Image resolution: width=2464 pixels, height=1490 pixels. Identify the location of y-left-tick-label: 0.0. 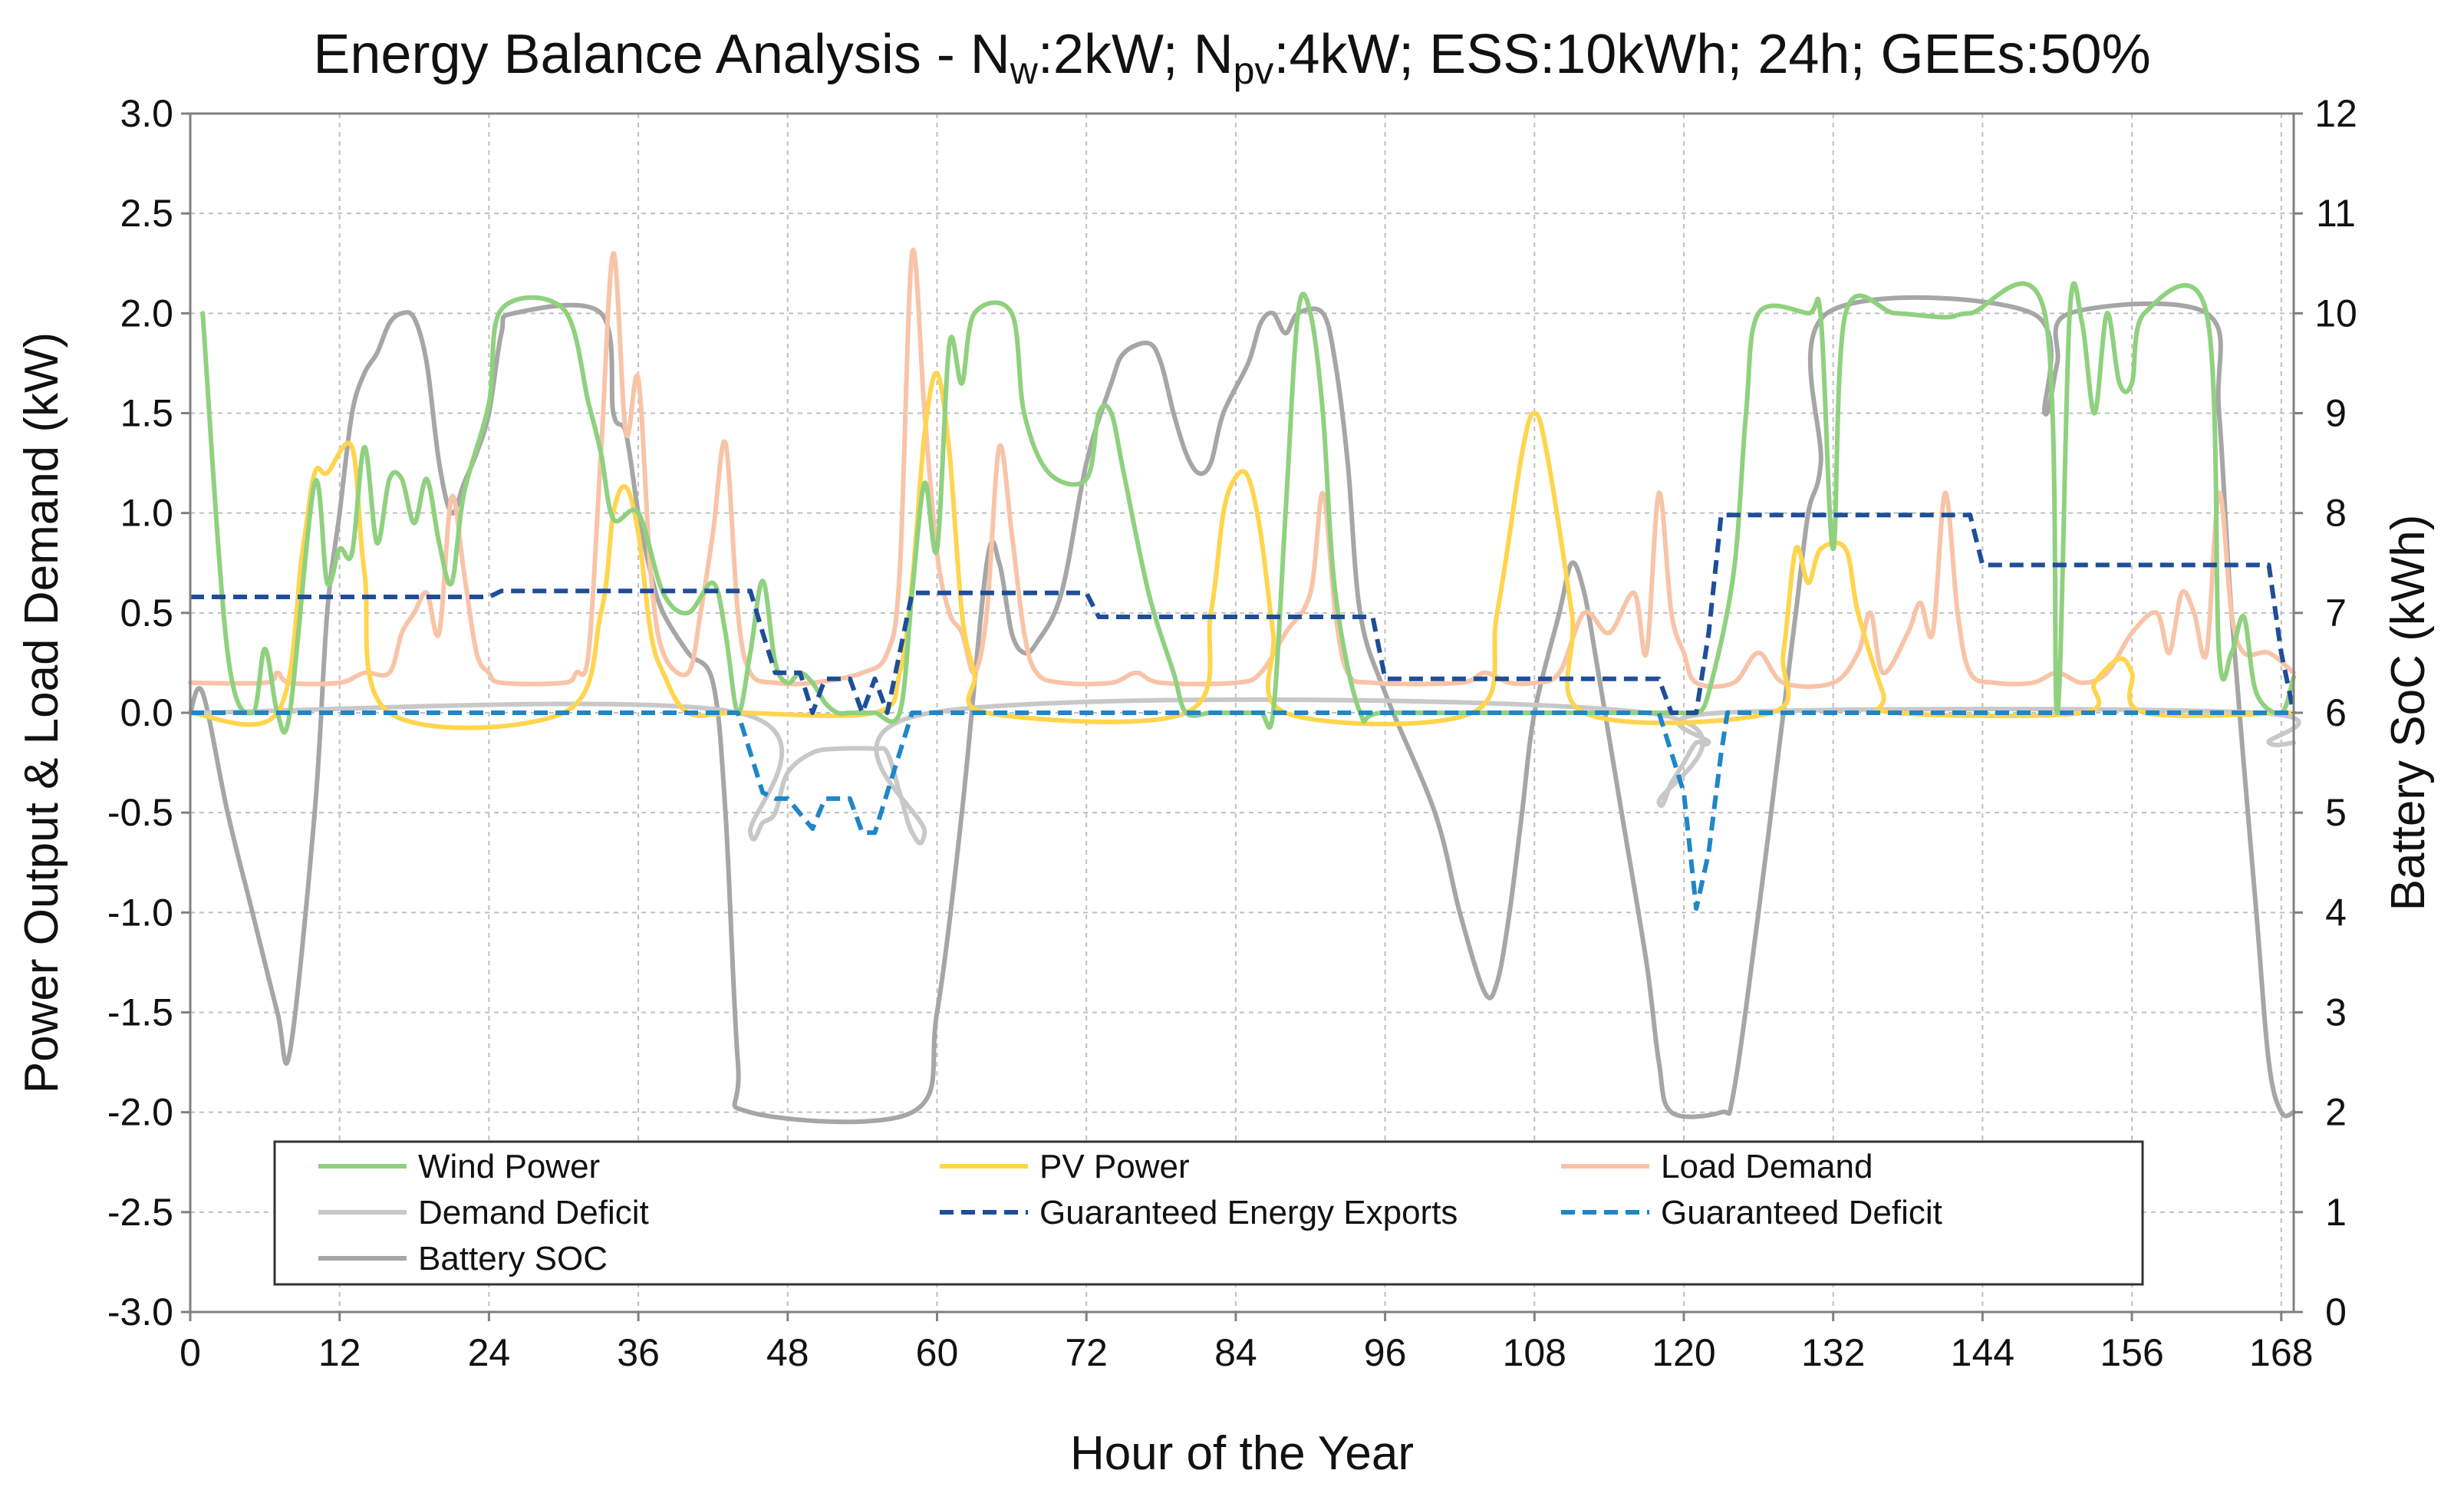
(146, 712).